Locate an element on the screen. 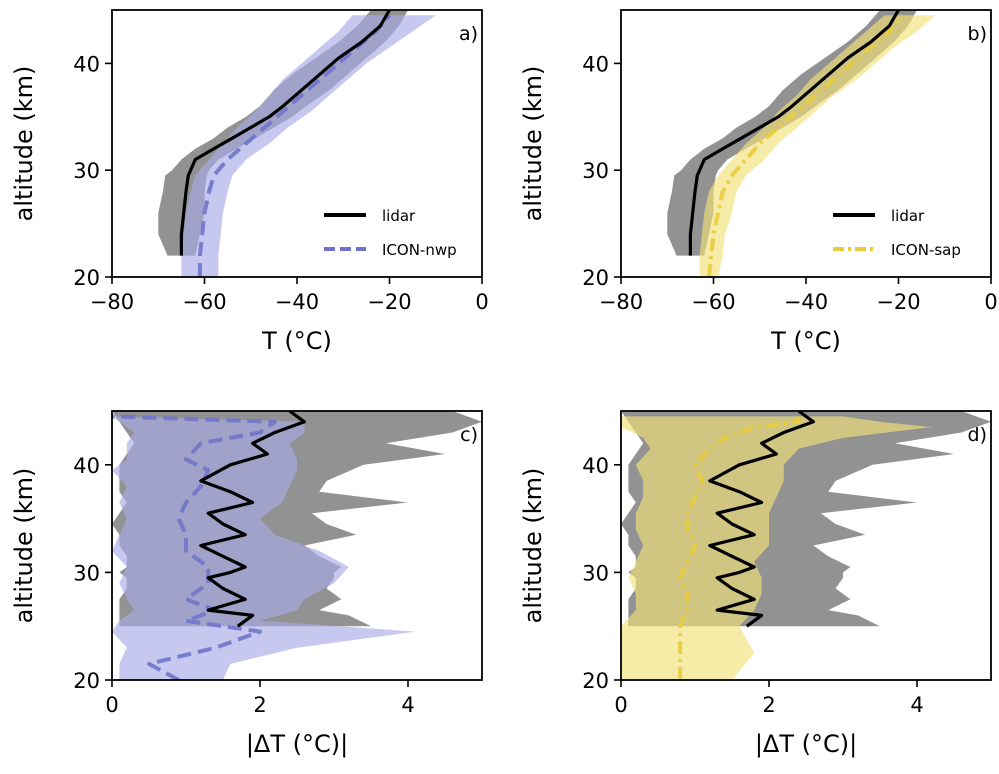 This screenshot has width=999, height=774. legend-entry-icon-sap: ICON-sap is located at coordinates (926, 250).